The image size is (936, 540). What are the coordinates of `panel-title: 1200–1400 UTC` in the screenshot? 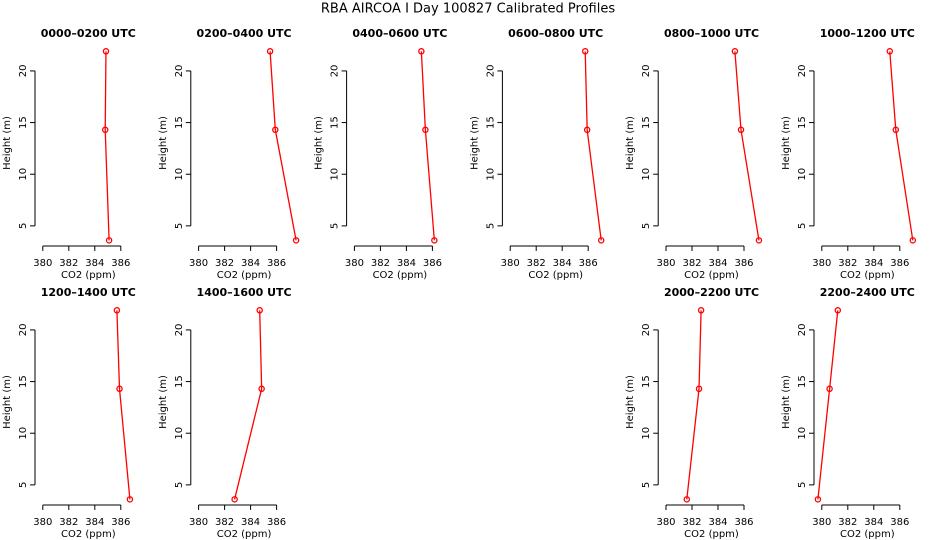 It's located at (88, 292).